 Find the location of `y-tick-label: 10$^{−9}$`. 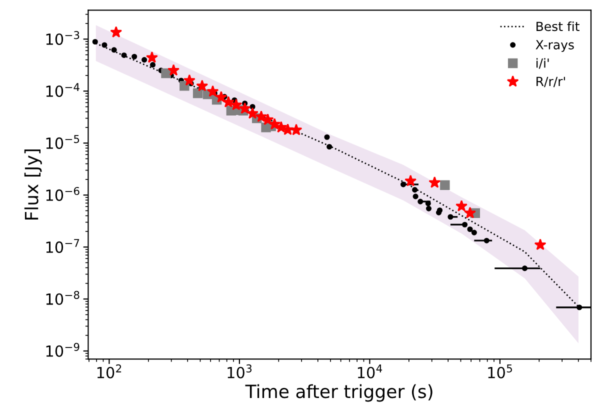

y-tick-label: 10$^{−9}$ is located at coordinates (63, 349).